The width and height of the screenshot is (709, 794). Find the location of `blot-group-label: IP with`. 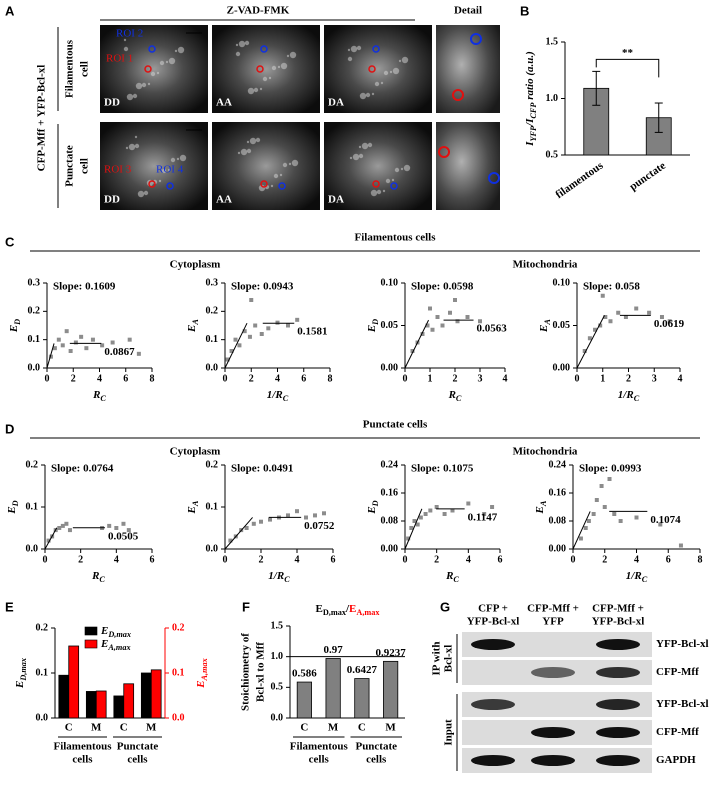

blot-group-label: IP with is located at coordinates (437, 659).